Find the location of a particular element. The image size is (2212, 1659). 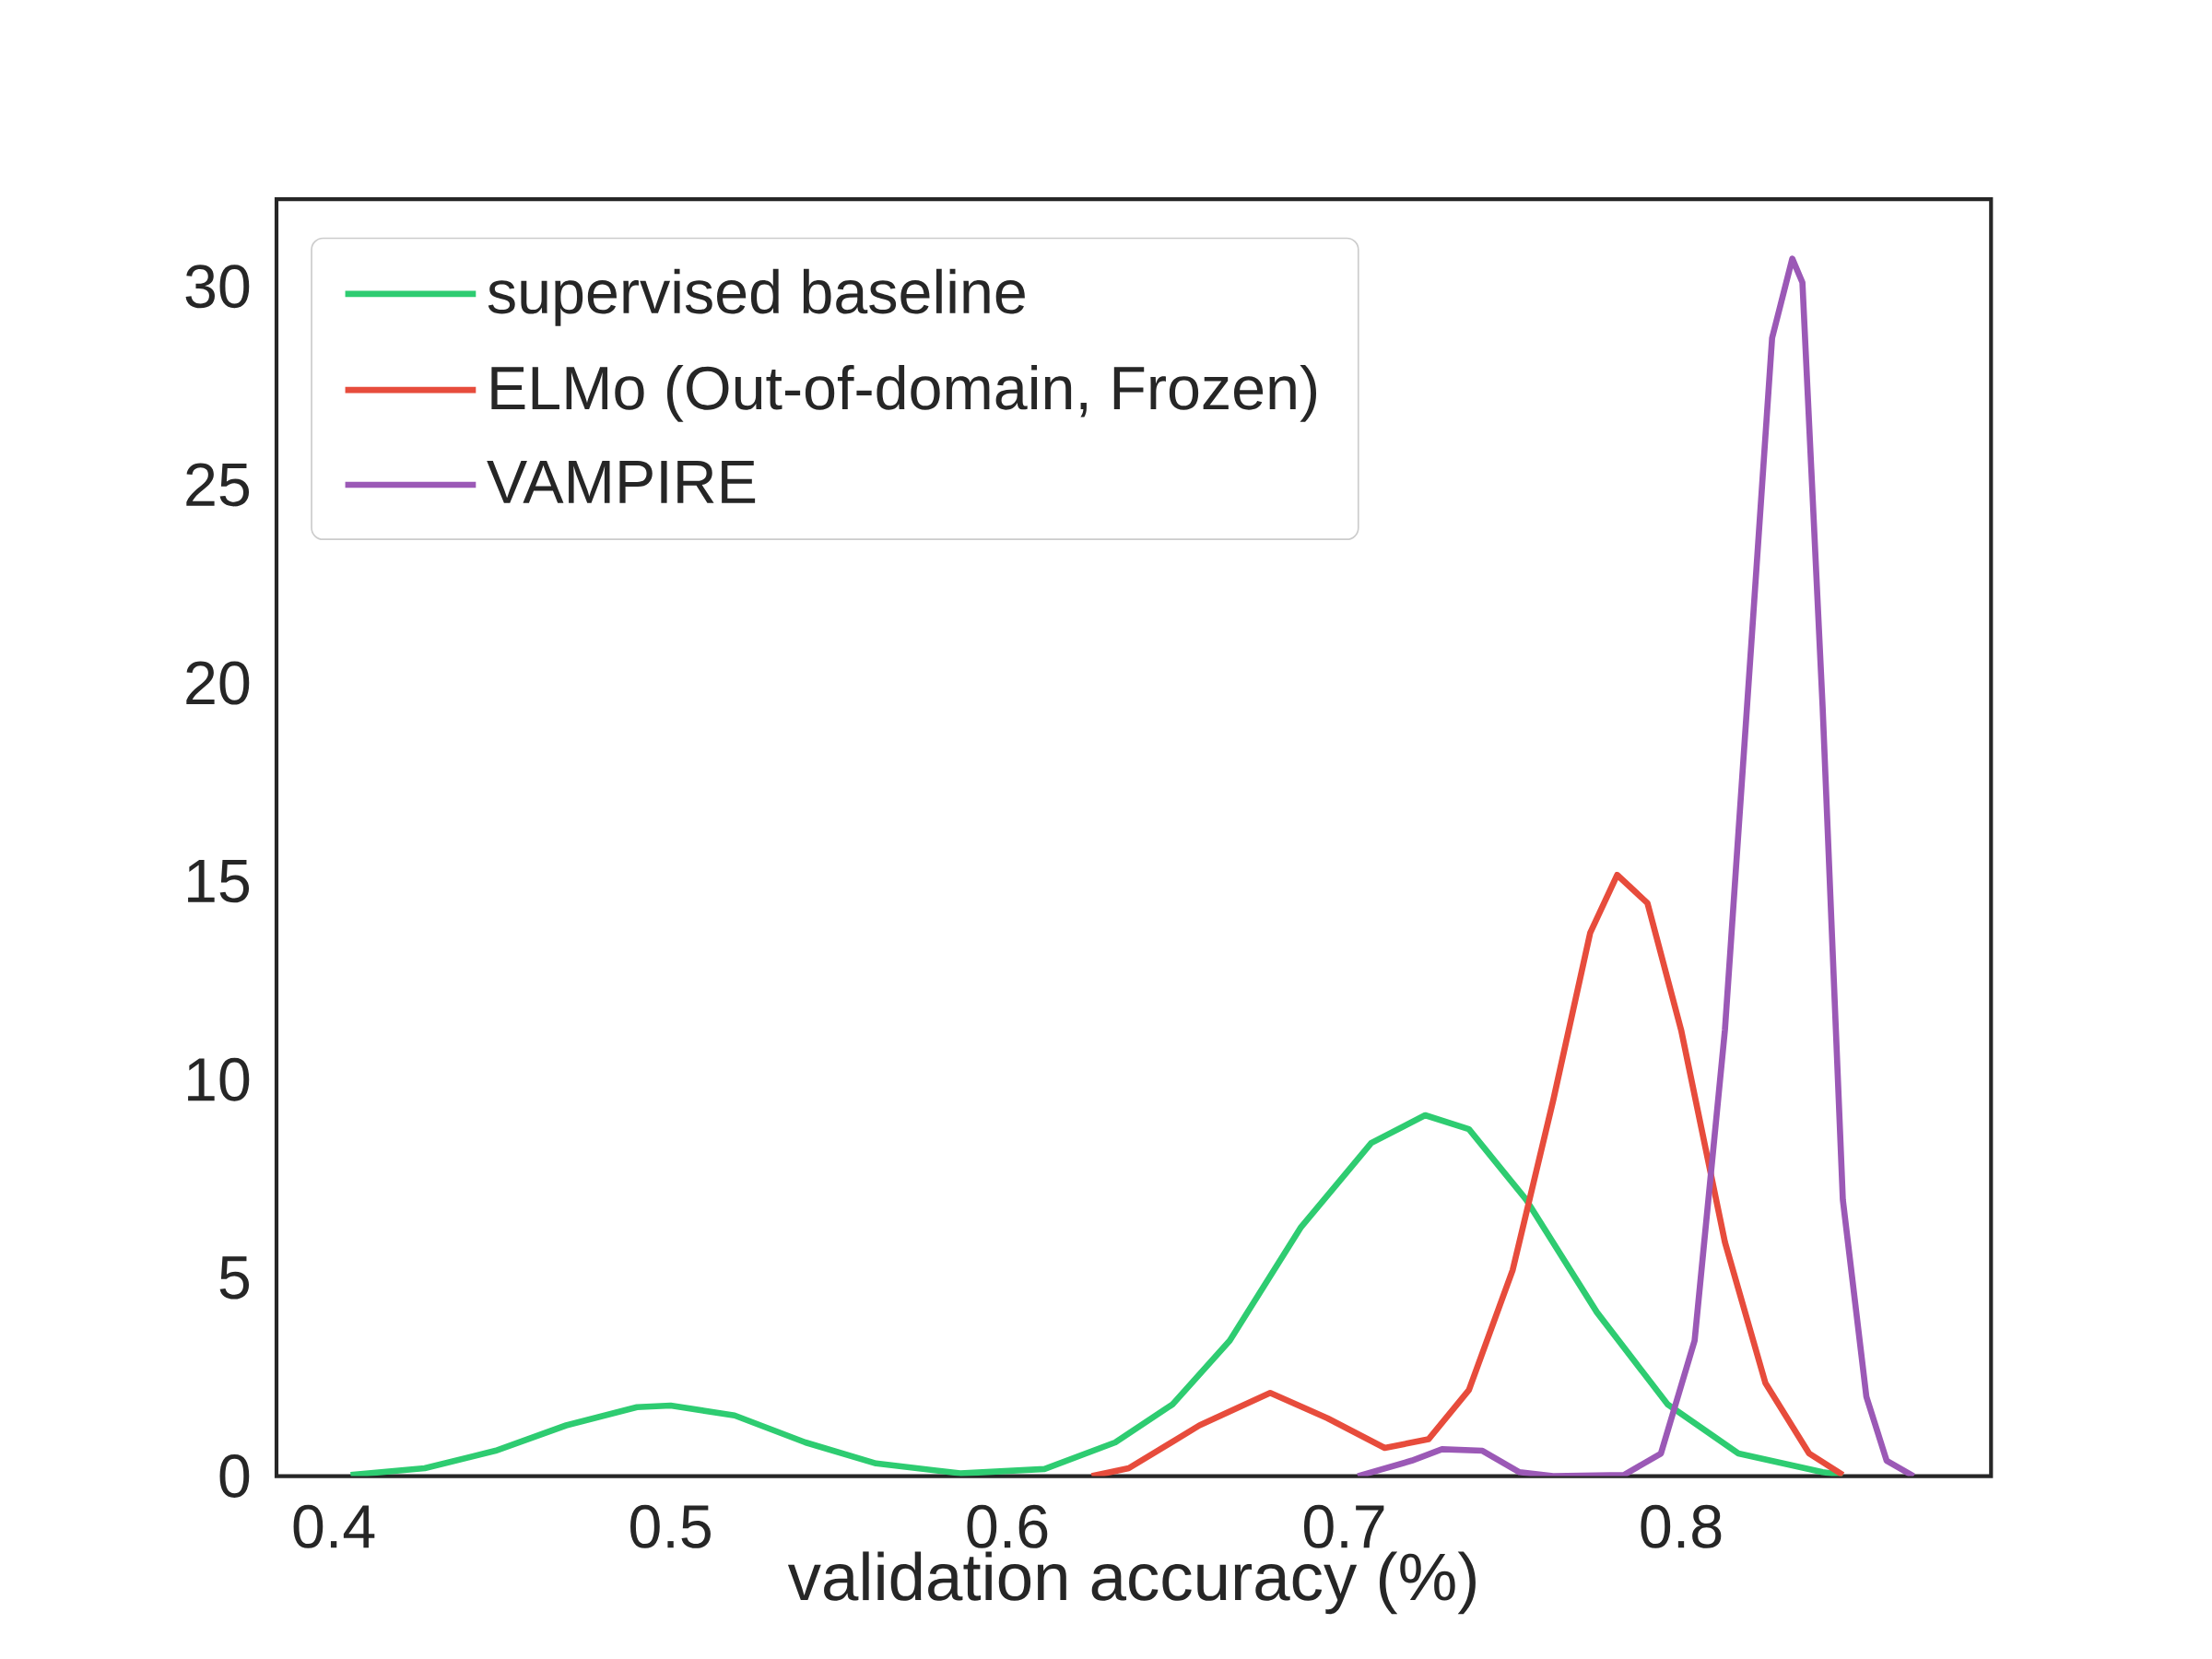

x-axis-title: validation accuracy (%) is located at coordinates (1131, 1583).